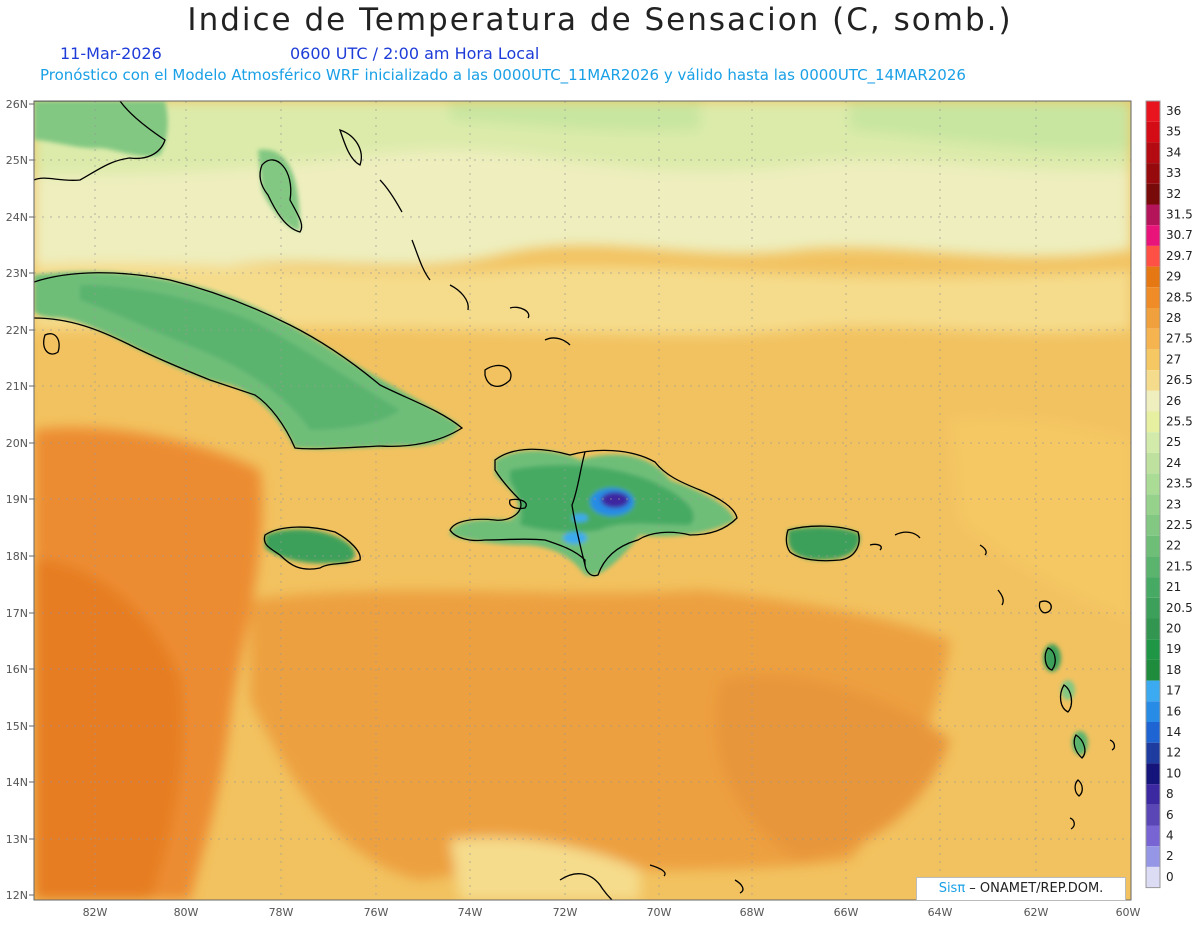 This screenshot has width=1200, height=927. Describe the element at coordinates (1050, 659) in the screenshot. I see `dominica` at that location.